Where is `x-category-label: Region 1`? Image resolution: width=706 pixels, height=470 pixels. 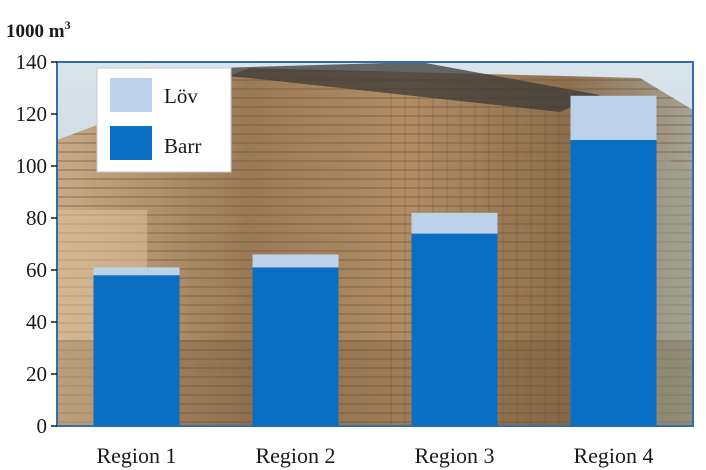 x-category-label: Region 1 is located at coordinates (136, 455).